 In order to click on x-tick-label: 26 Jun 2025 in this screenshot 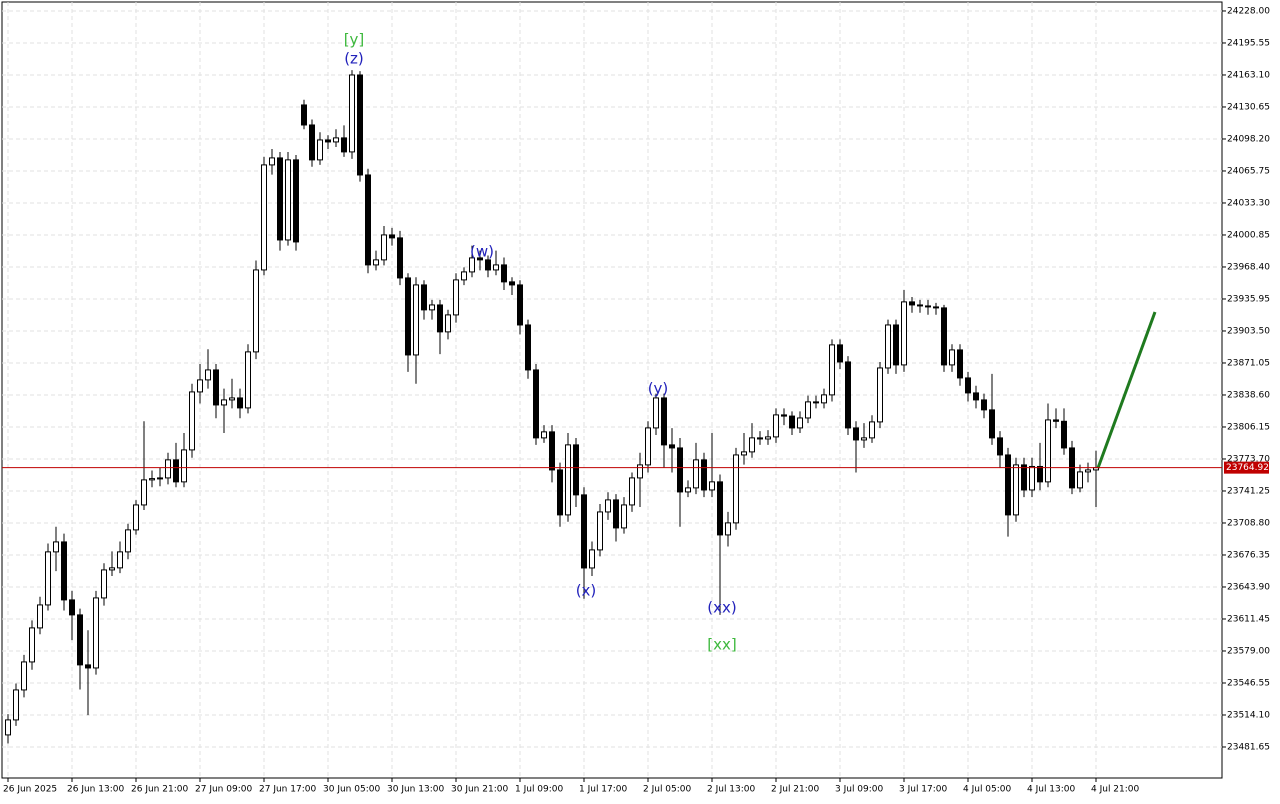, I will do `click(30, 790)`.